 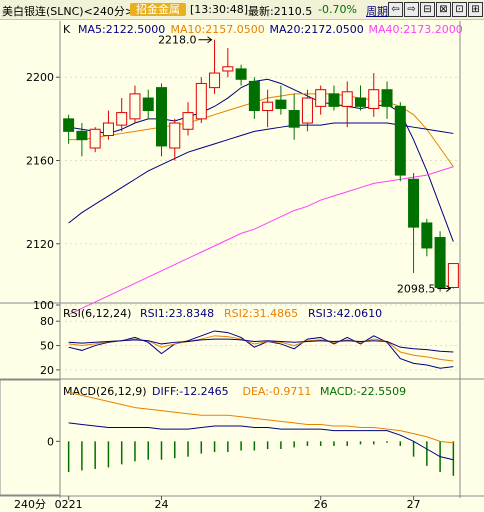 I want to click on ma-legend-item: MA40:2173.2000, so click(x=416, y=29).